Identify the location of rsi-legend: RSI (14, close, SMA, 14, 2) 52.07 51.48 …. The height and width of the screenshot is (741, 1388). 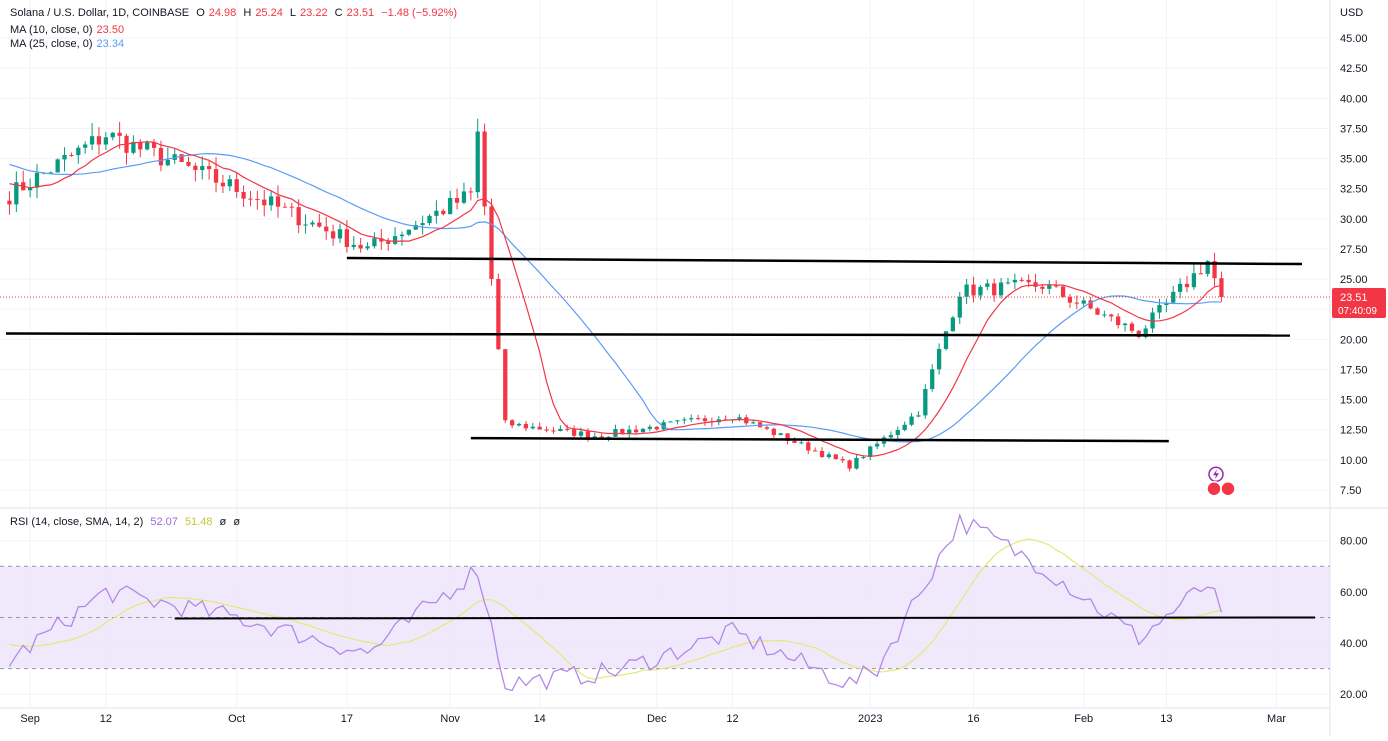
(127, 522).